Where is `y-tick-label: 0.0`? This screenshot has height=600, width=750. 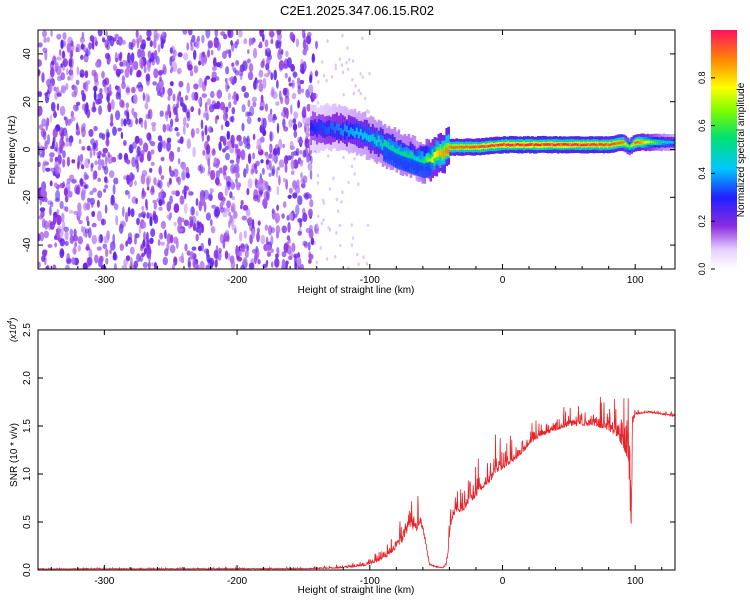 y-tick-label: 0.0 is located at coordinates (27, 570).